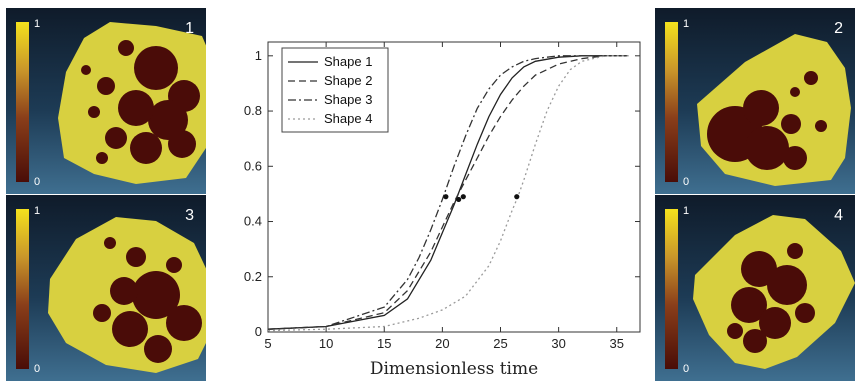  What do you see at coordinates (189, 28) in the screenshot?
I see `panel-number: 1` at bounding box center [189, 28].